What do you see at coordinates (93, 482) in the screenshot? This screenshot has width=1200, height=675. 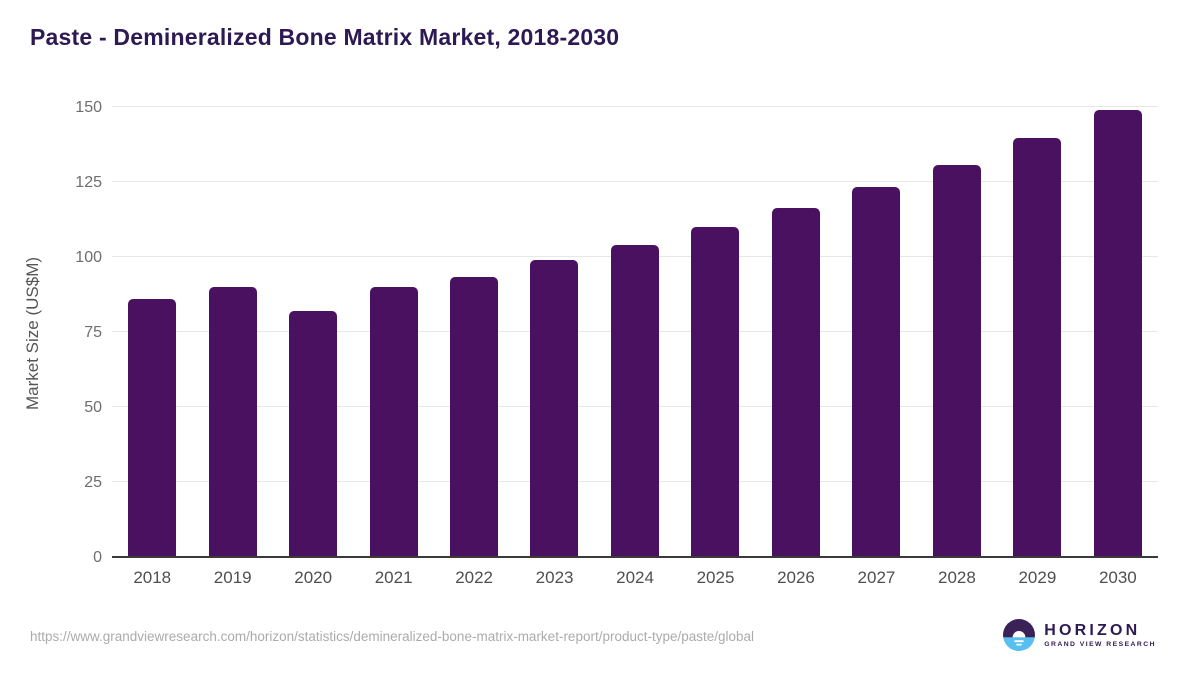 I see `y-tick-label-25: 25` at bounding box center [93, 482].